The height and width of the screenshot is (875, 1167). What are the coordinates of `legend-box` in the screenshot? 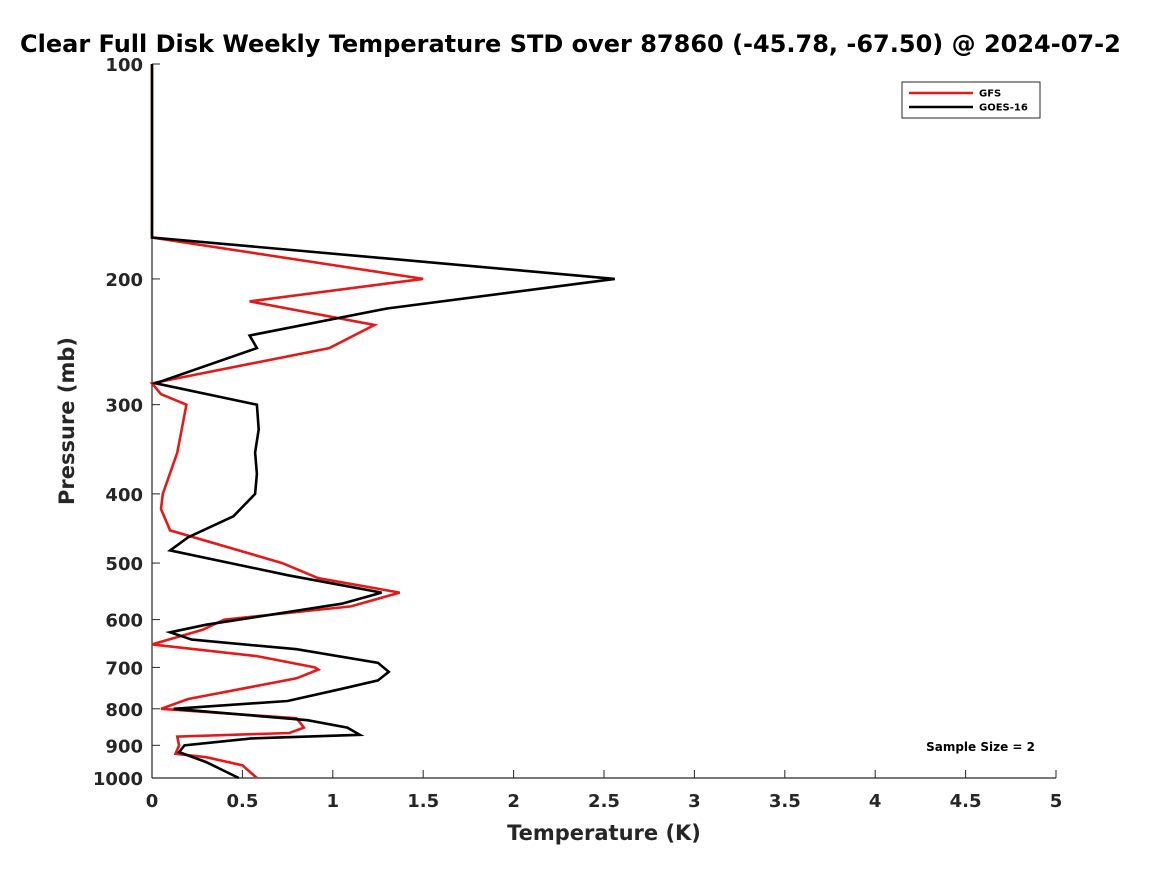 It's located at (971, 100).